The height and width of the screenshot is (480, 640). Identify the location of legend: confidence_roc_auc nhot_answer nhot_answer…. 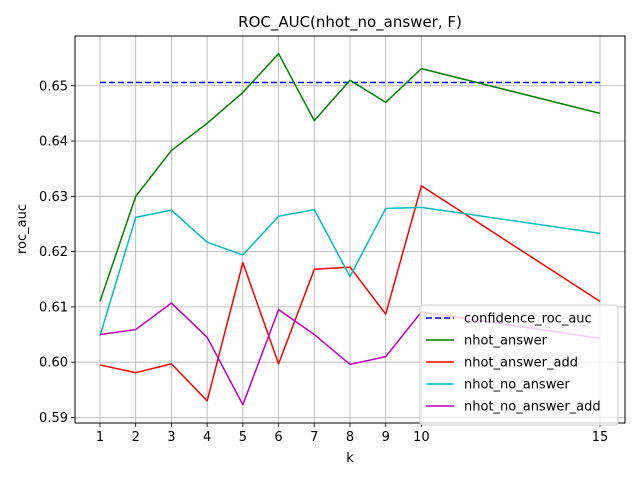
(519, 365).